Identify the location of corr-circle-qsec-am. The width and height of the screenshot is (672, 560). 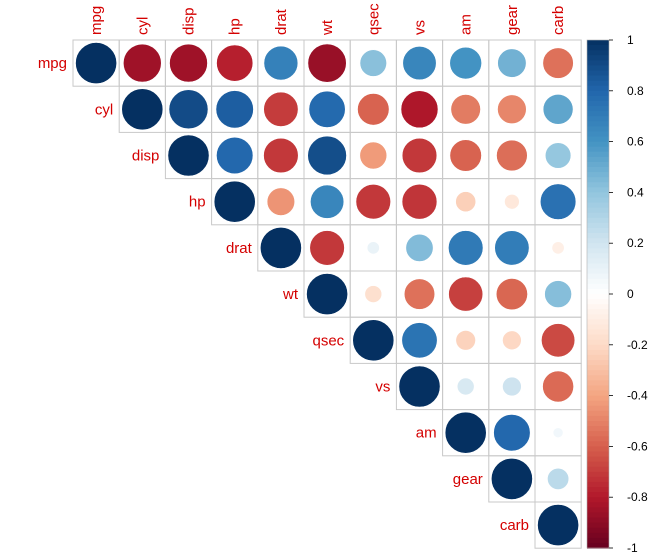
(465, 340).